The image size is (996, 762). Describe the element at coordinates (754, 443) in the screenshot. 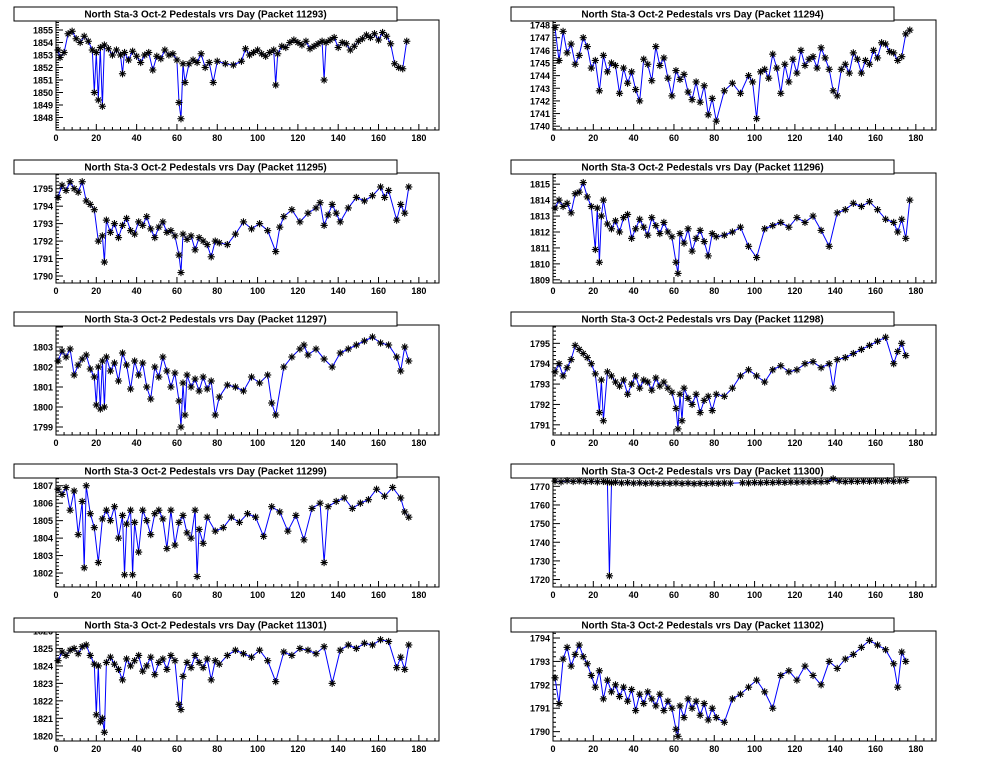

I see `x-tick-label: 100` at that location.